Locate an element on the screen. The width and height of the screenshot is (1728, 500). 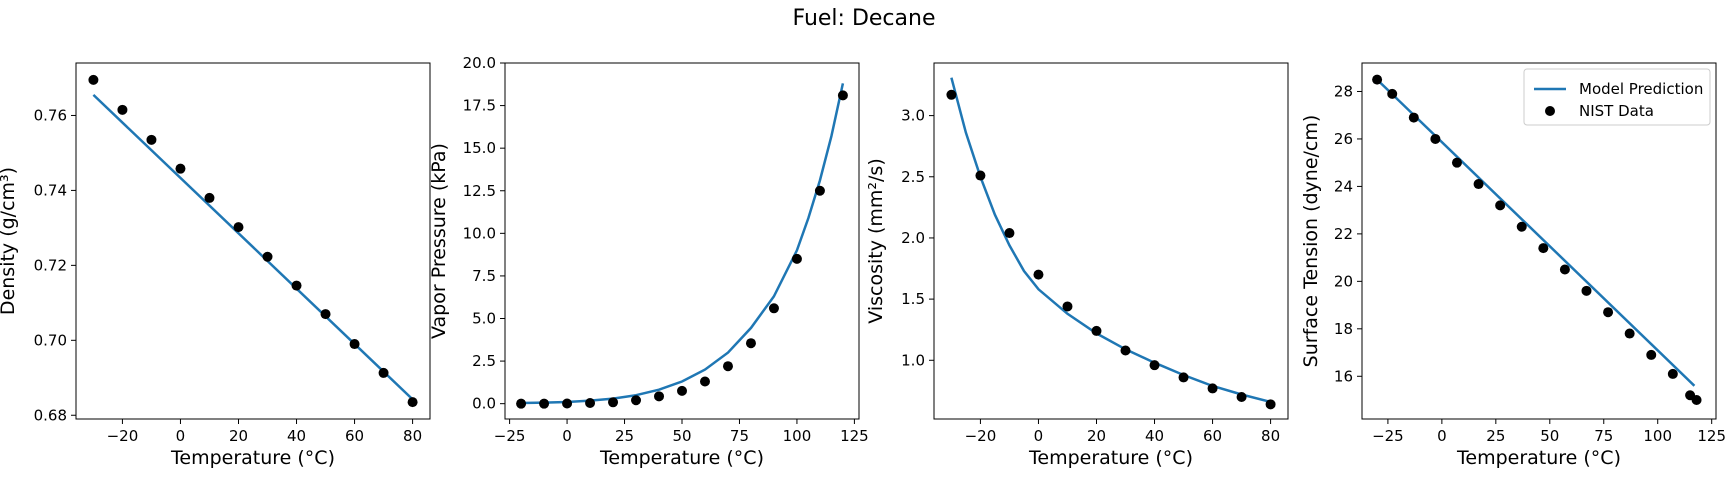
figure-title: Fuel: Decane is located at coordinates (864, 18).